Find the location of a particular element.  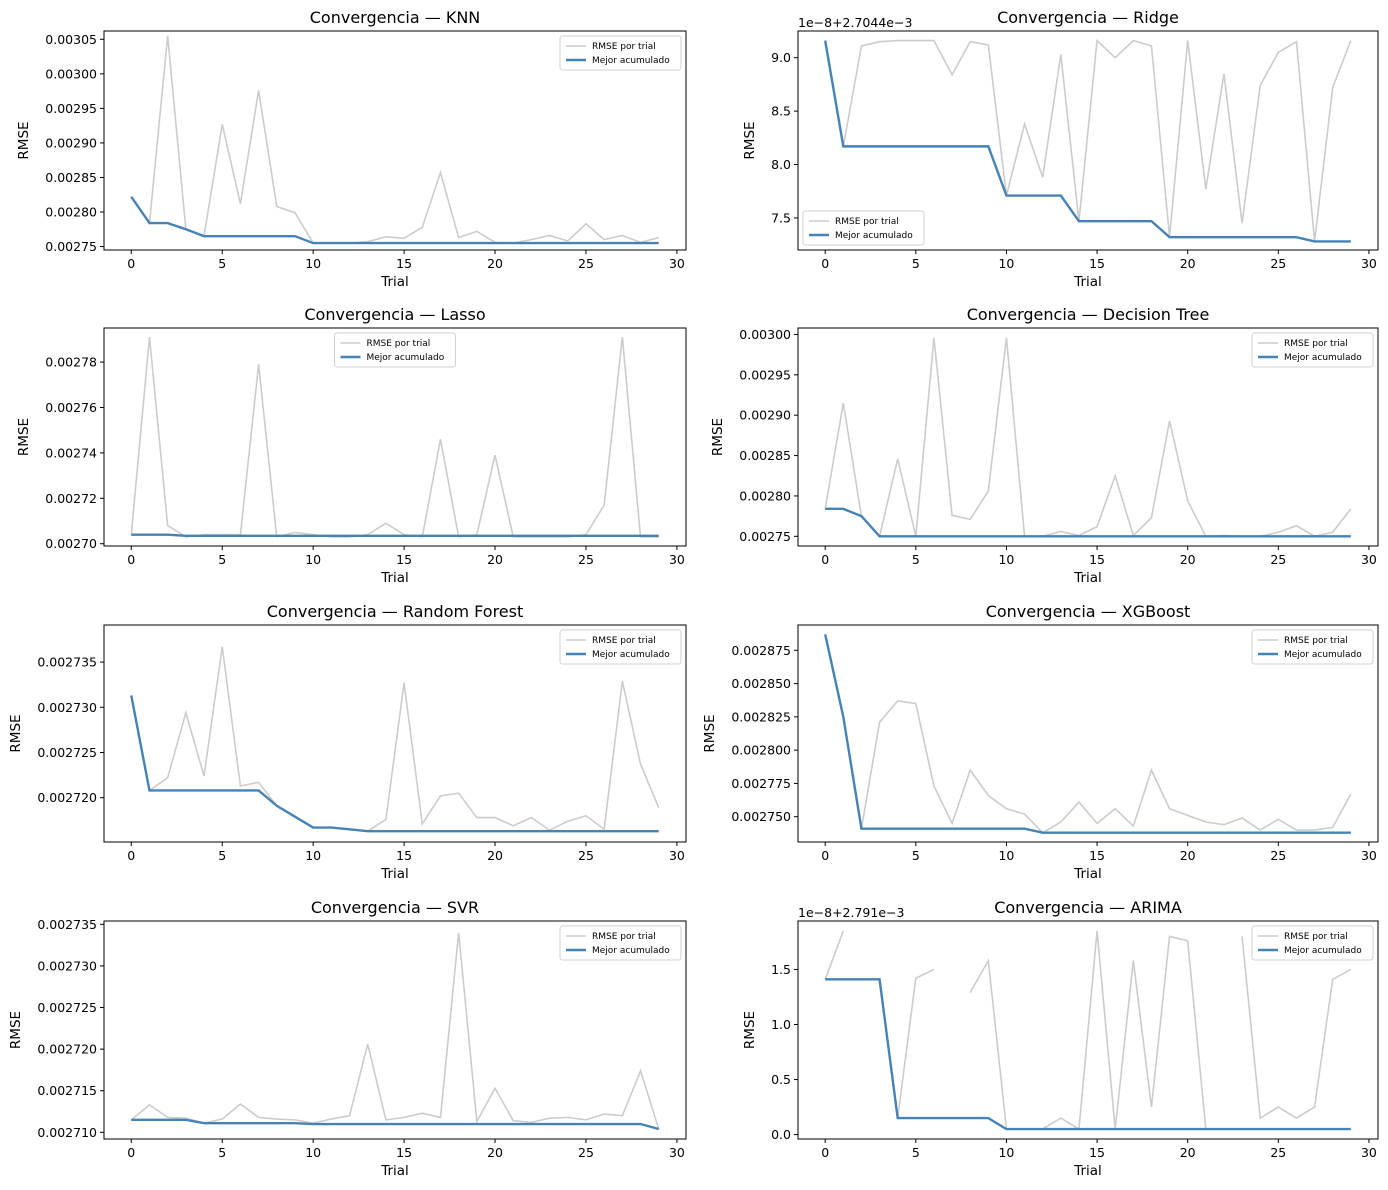

y-tick-label: 0.0 is located at coordinates (781, 1134).